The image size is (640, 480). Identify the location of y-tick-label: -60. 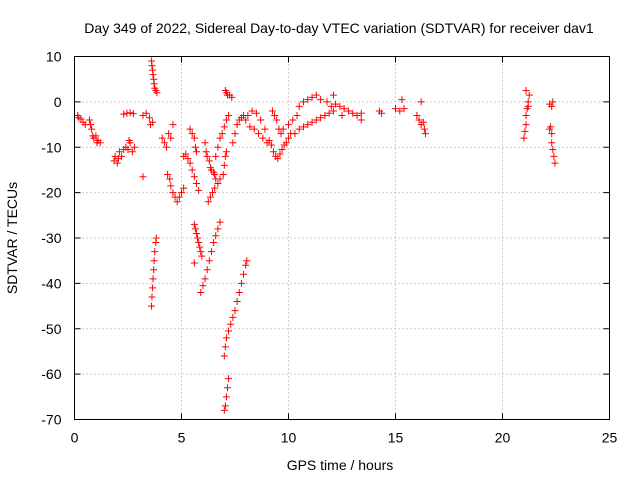
(51, 374).